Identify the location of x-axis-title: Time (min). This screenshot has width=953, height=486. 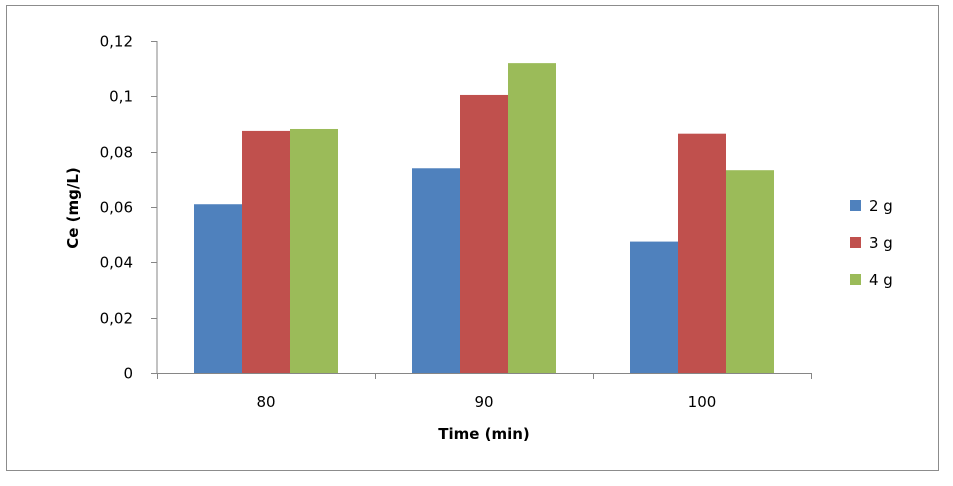
(484, 434).